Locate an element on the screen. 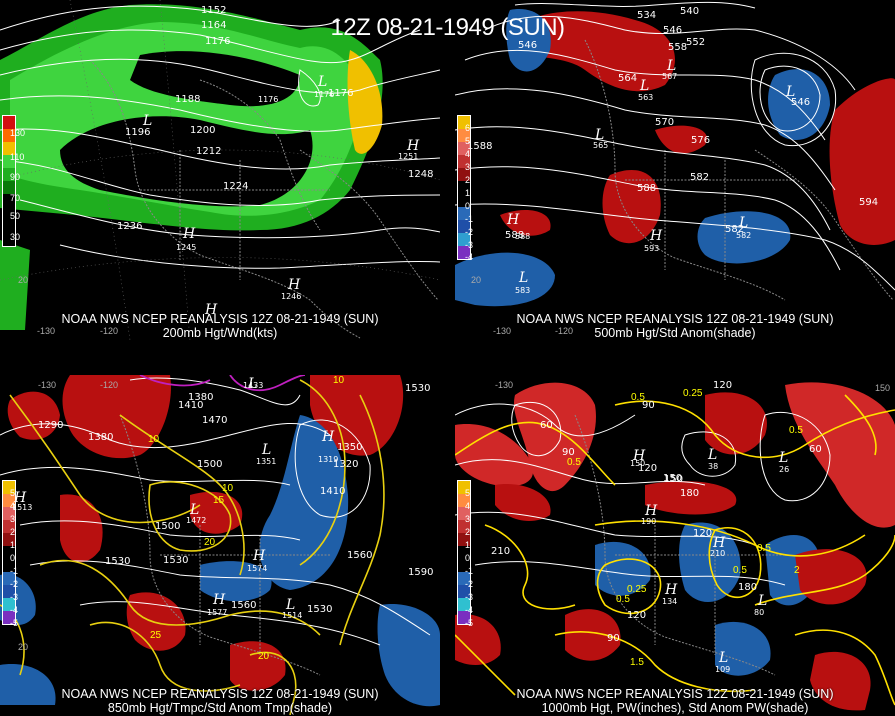  height-label: 558 is located at coordinates (678, 47).